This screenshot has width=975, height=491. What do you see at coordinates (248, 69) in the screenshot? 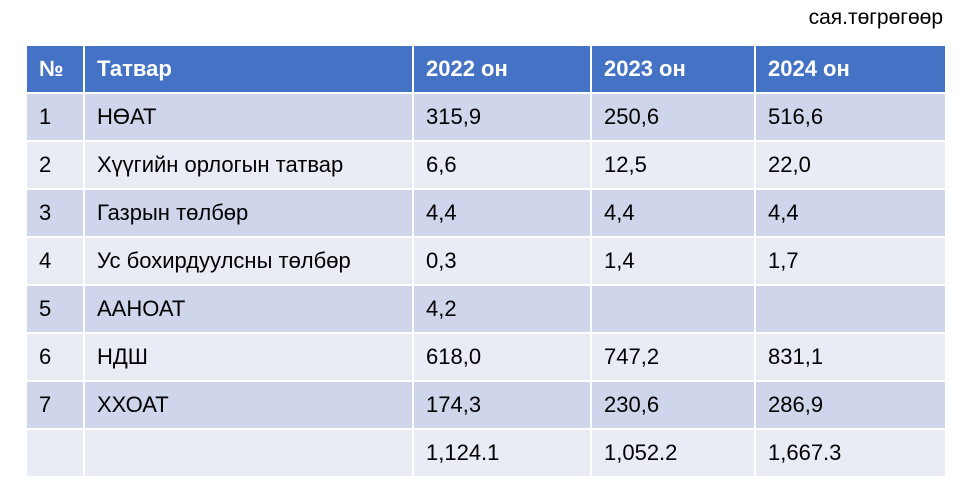
I see `header-cell: Татвар` at bounding box center [248, 69].